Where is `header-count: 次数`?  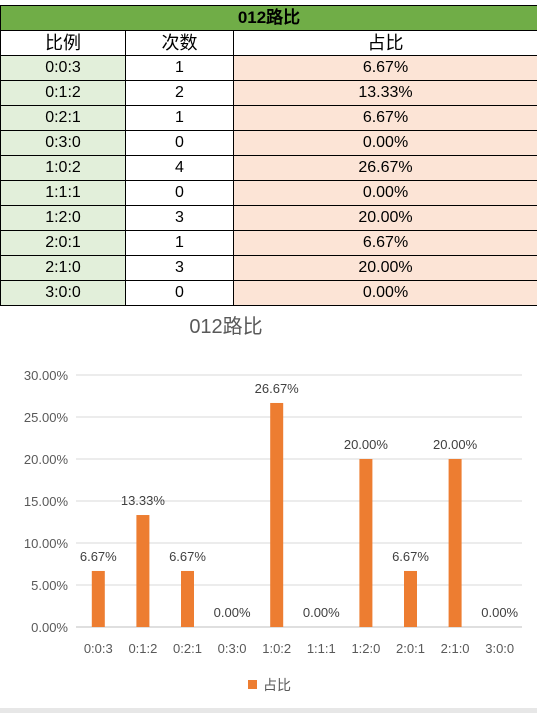
header-count: 次数 is located at coordinates (179, 43).